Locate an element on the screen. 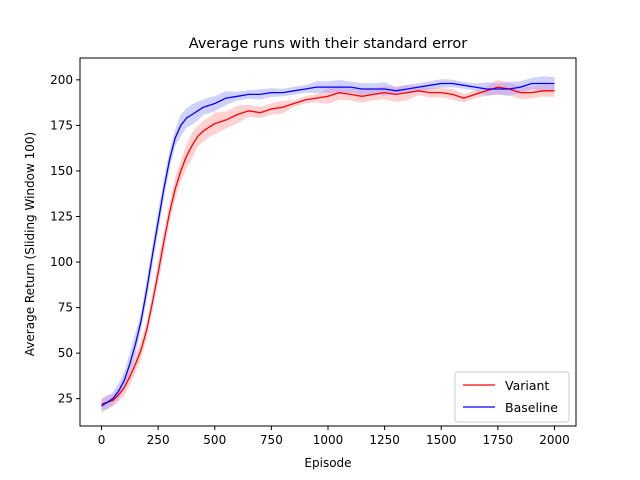 This screenshot has width=640, height=480. y-tick-label: 175 is located at coordinates (61, 125).